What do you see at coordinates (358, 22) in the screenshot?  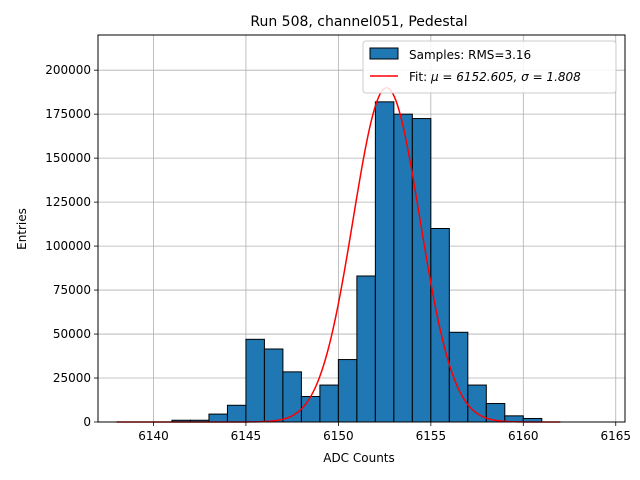 I see `chart-title: Run 508, channel051, Pedestal` at bounding box center [358, 22].